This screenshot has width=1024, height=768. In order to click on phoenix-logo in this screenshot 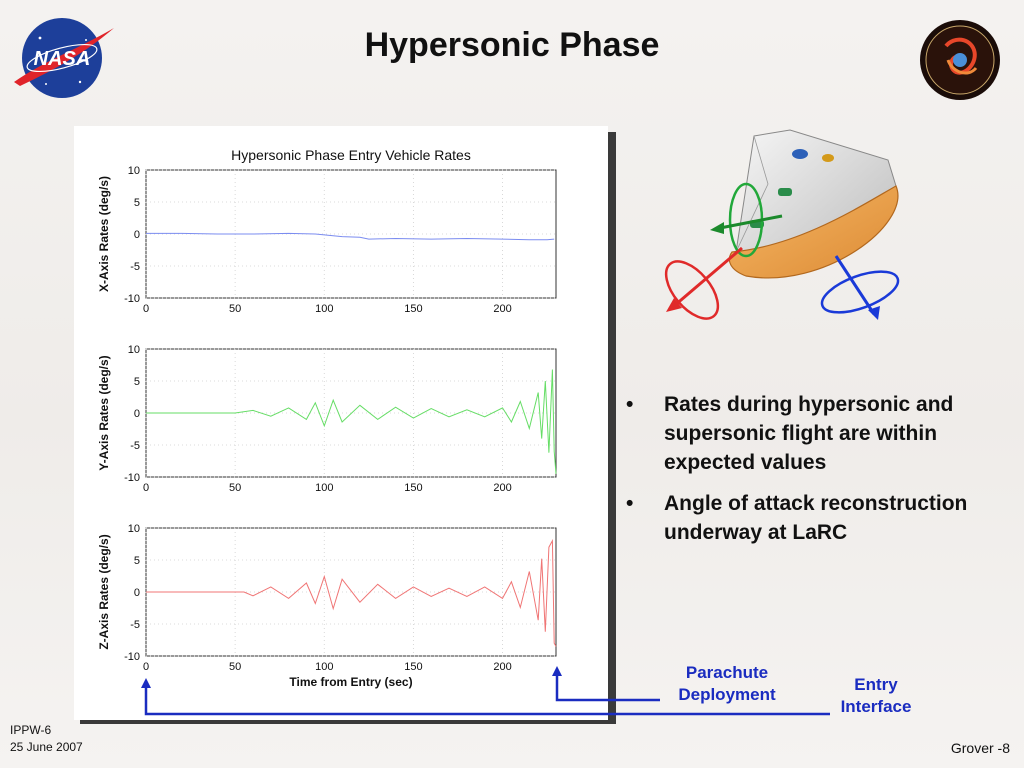, I will do `click(960, 60)`.